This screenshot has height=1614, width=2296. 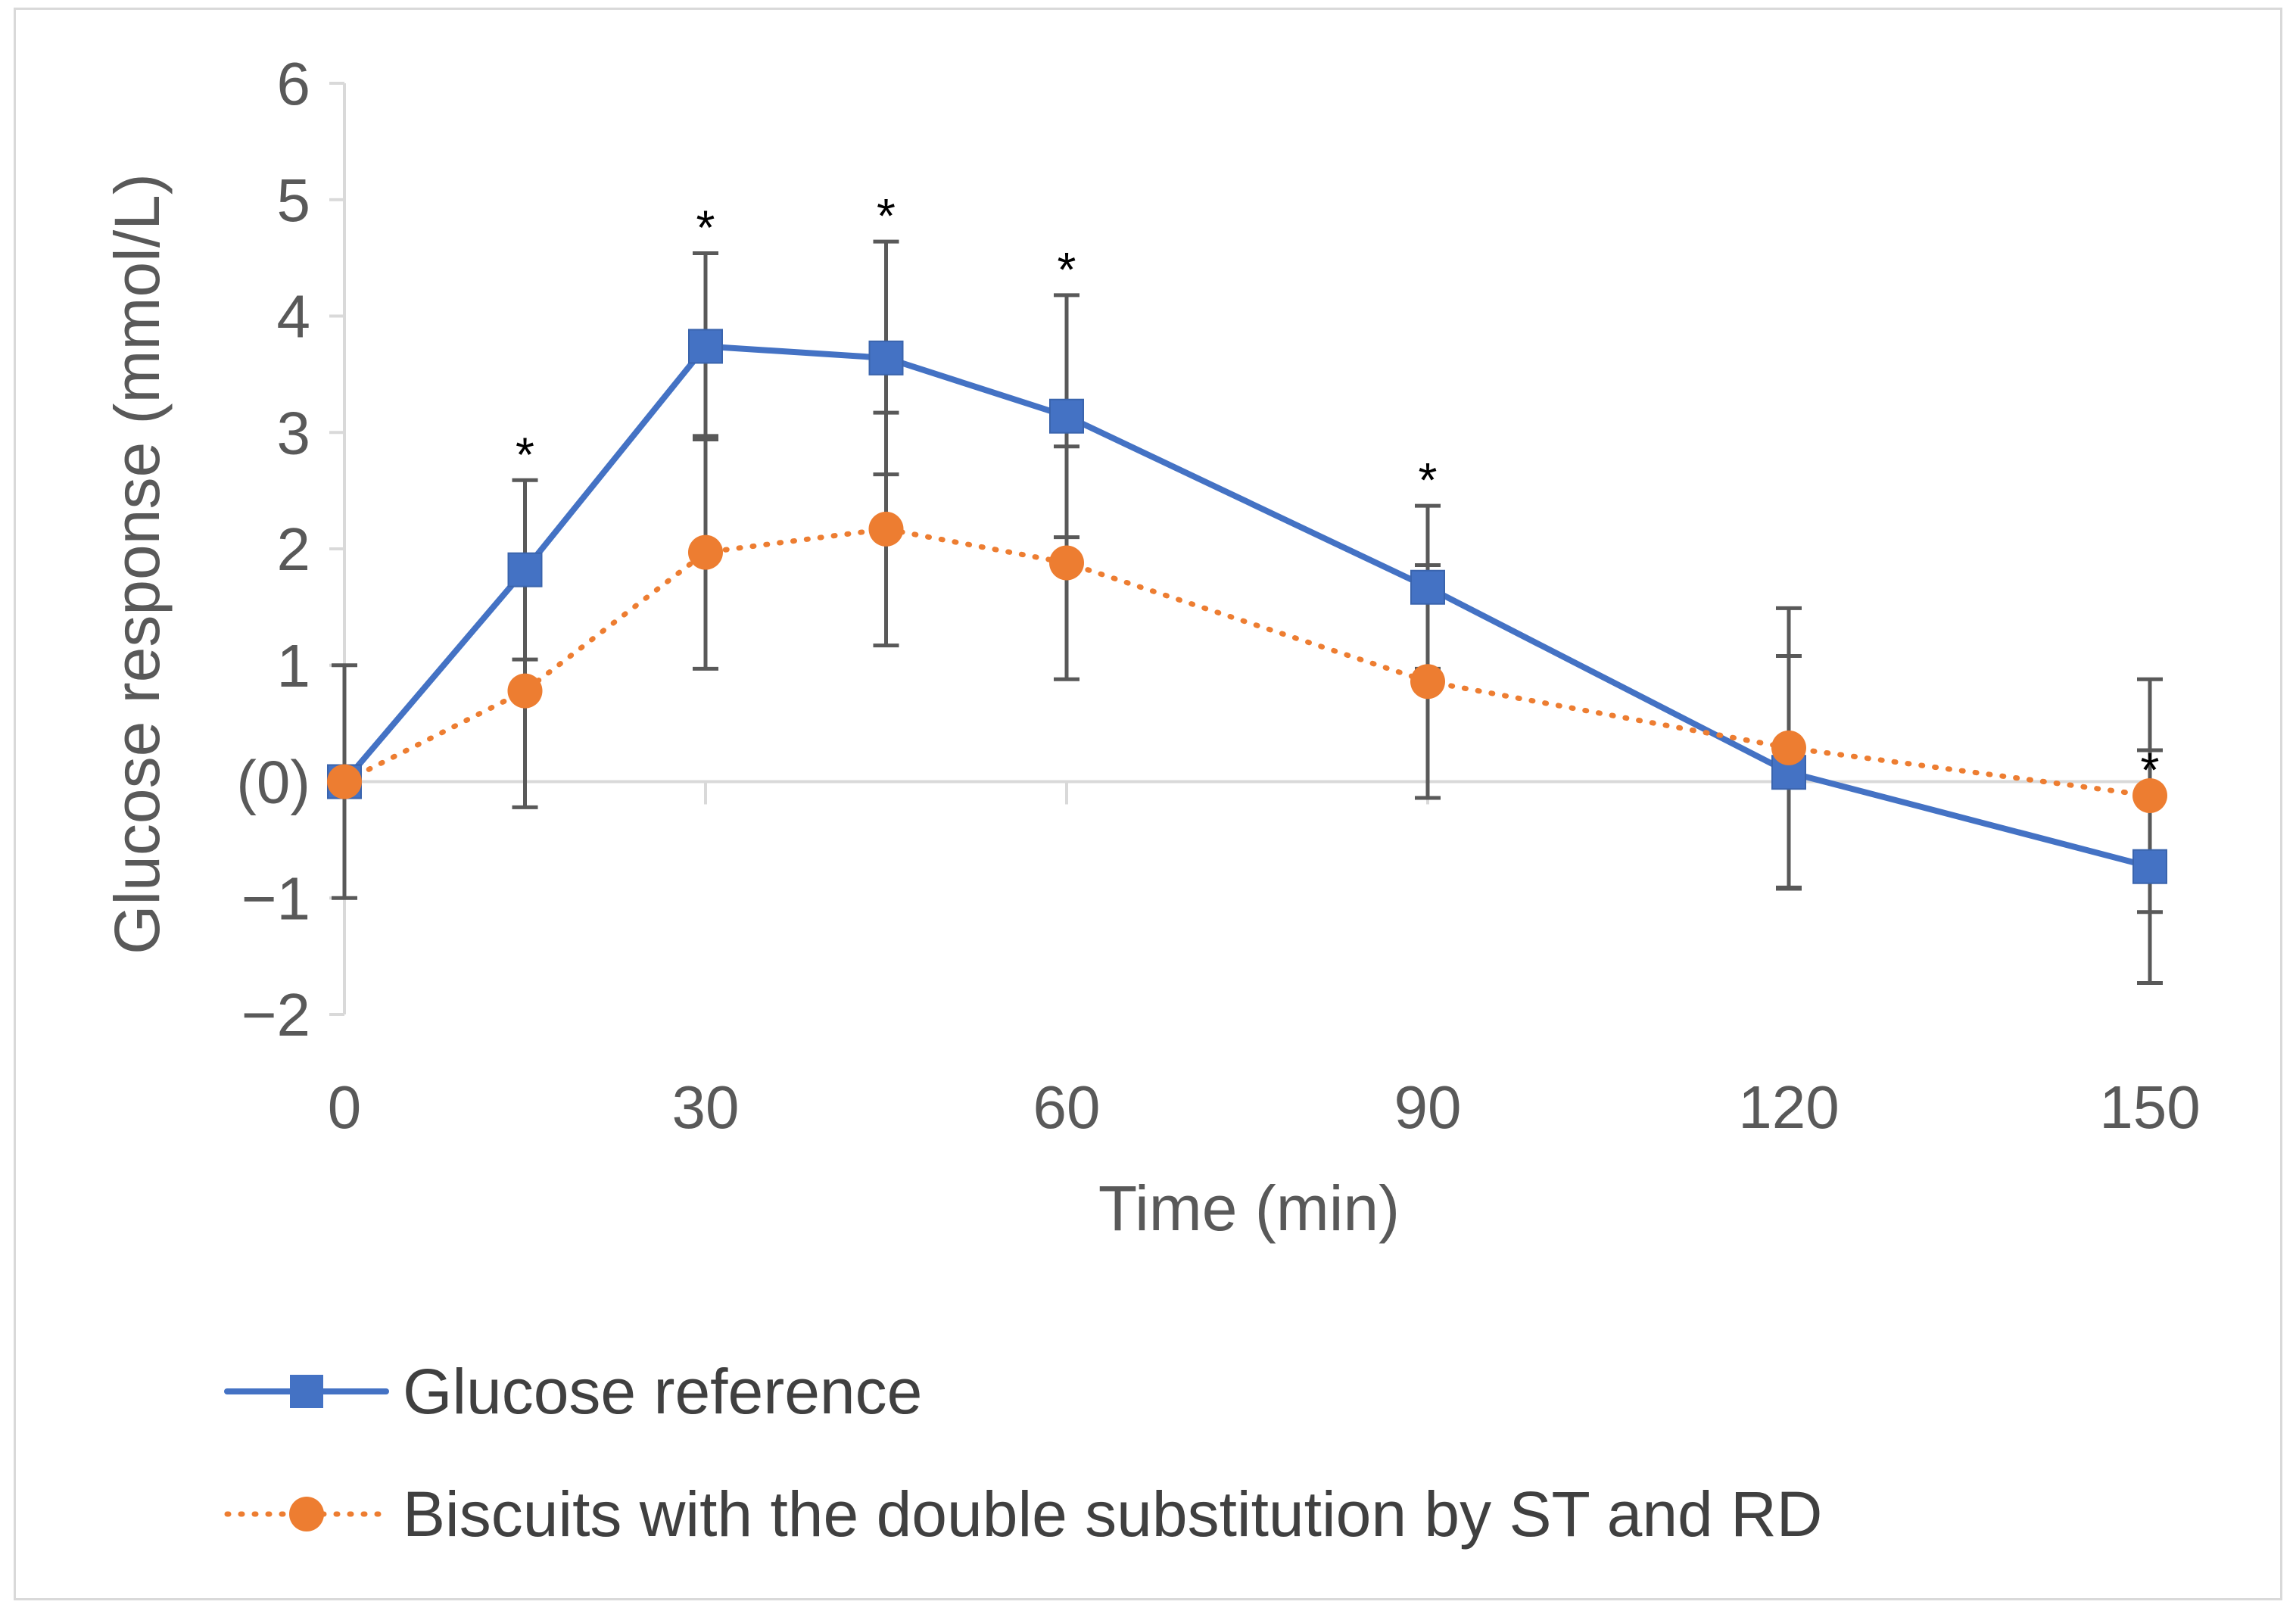 I want to click on y-tick-label: −2, so click(x=275, y=1015).